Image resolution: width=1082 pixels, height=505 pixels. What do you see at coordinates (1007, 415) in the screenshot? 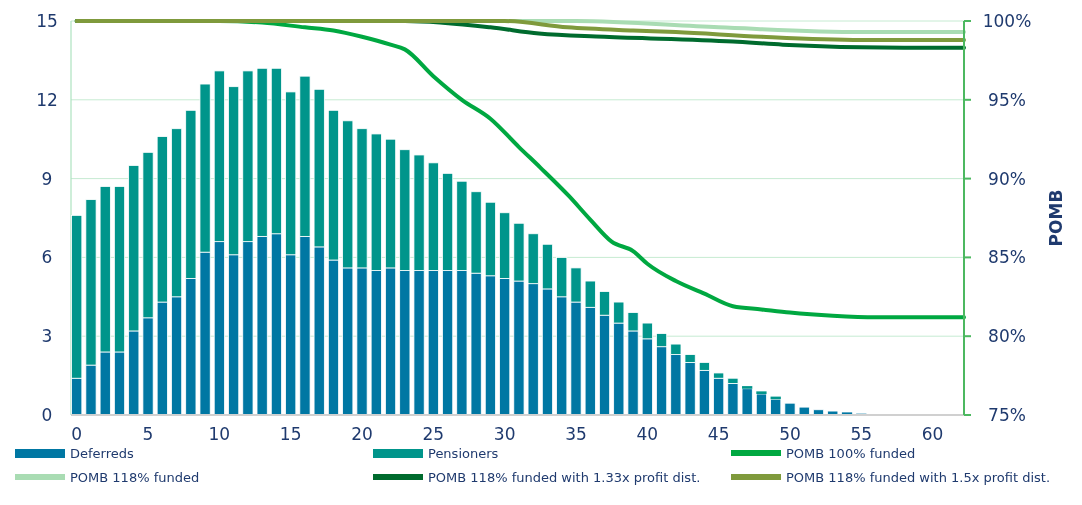
I see `y2-tick-label: 75%` at bounding box center [1007, 415].